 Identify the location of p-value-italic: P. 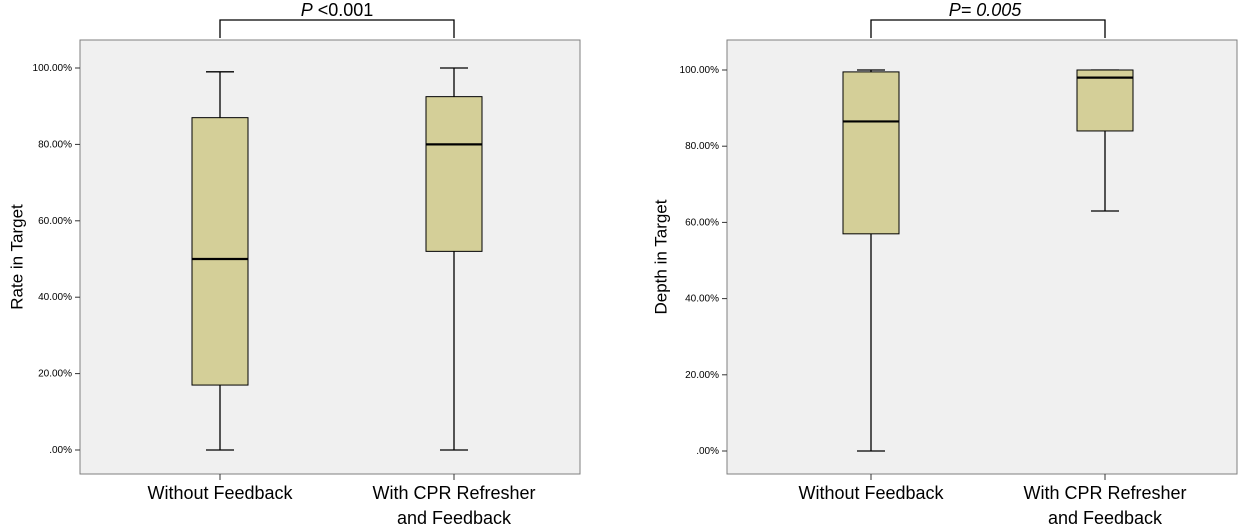
(307, 10).